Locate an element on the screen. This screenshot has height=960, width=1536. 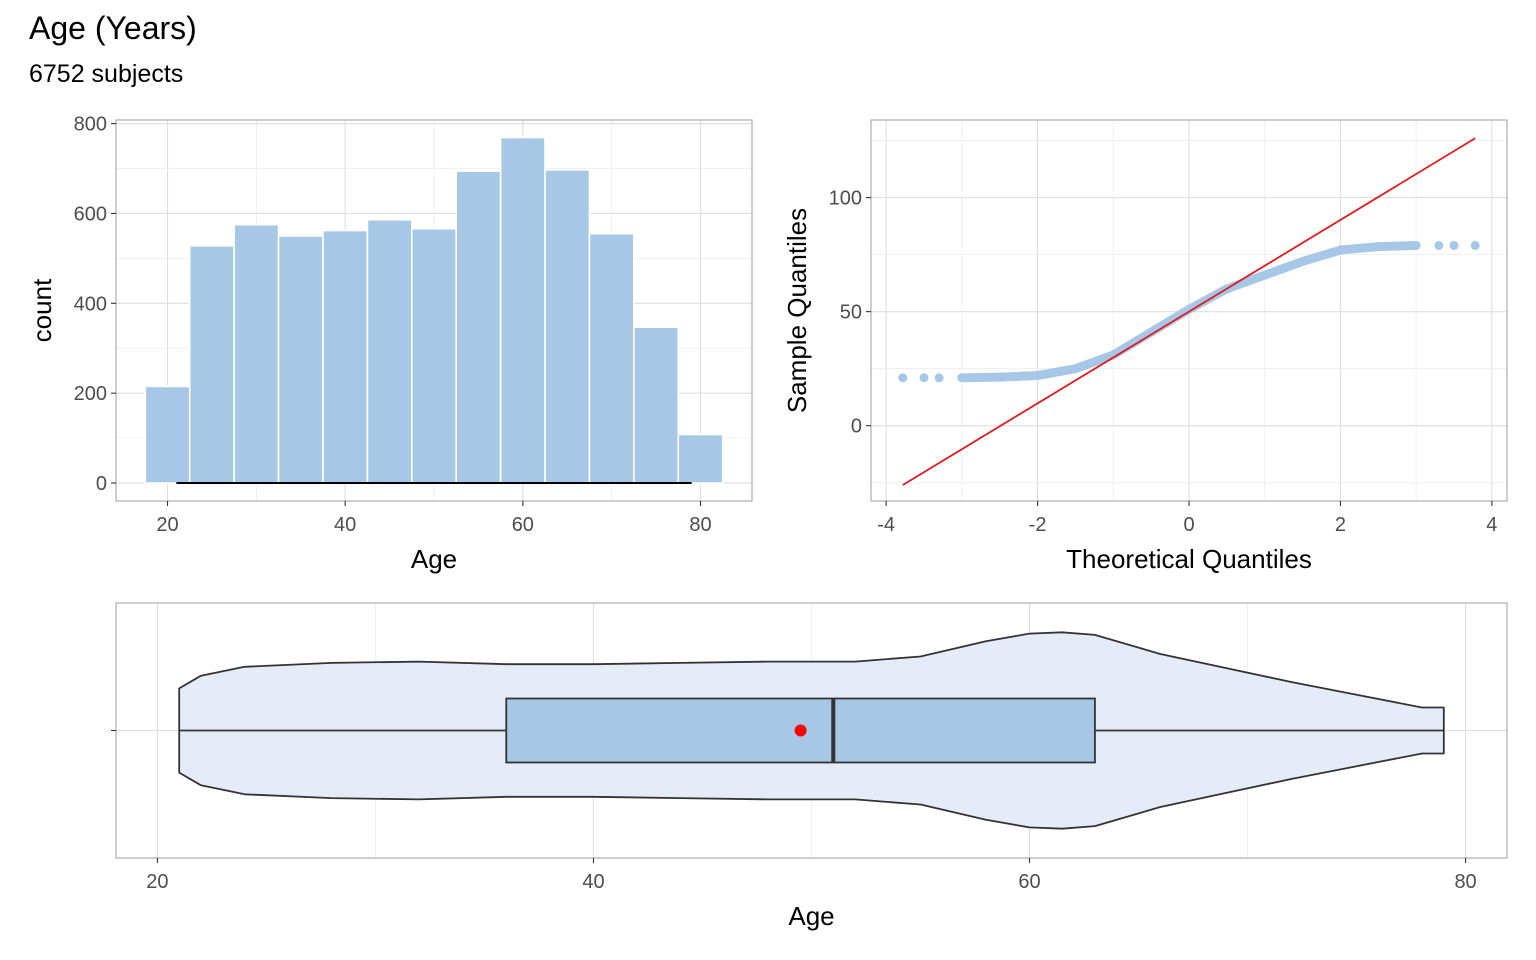
qq-reference is located at coordinates (1189, 311).